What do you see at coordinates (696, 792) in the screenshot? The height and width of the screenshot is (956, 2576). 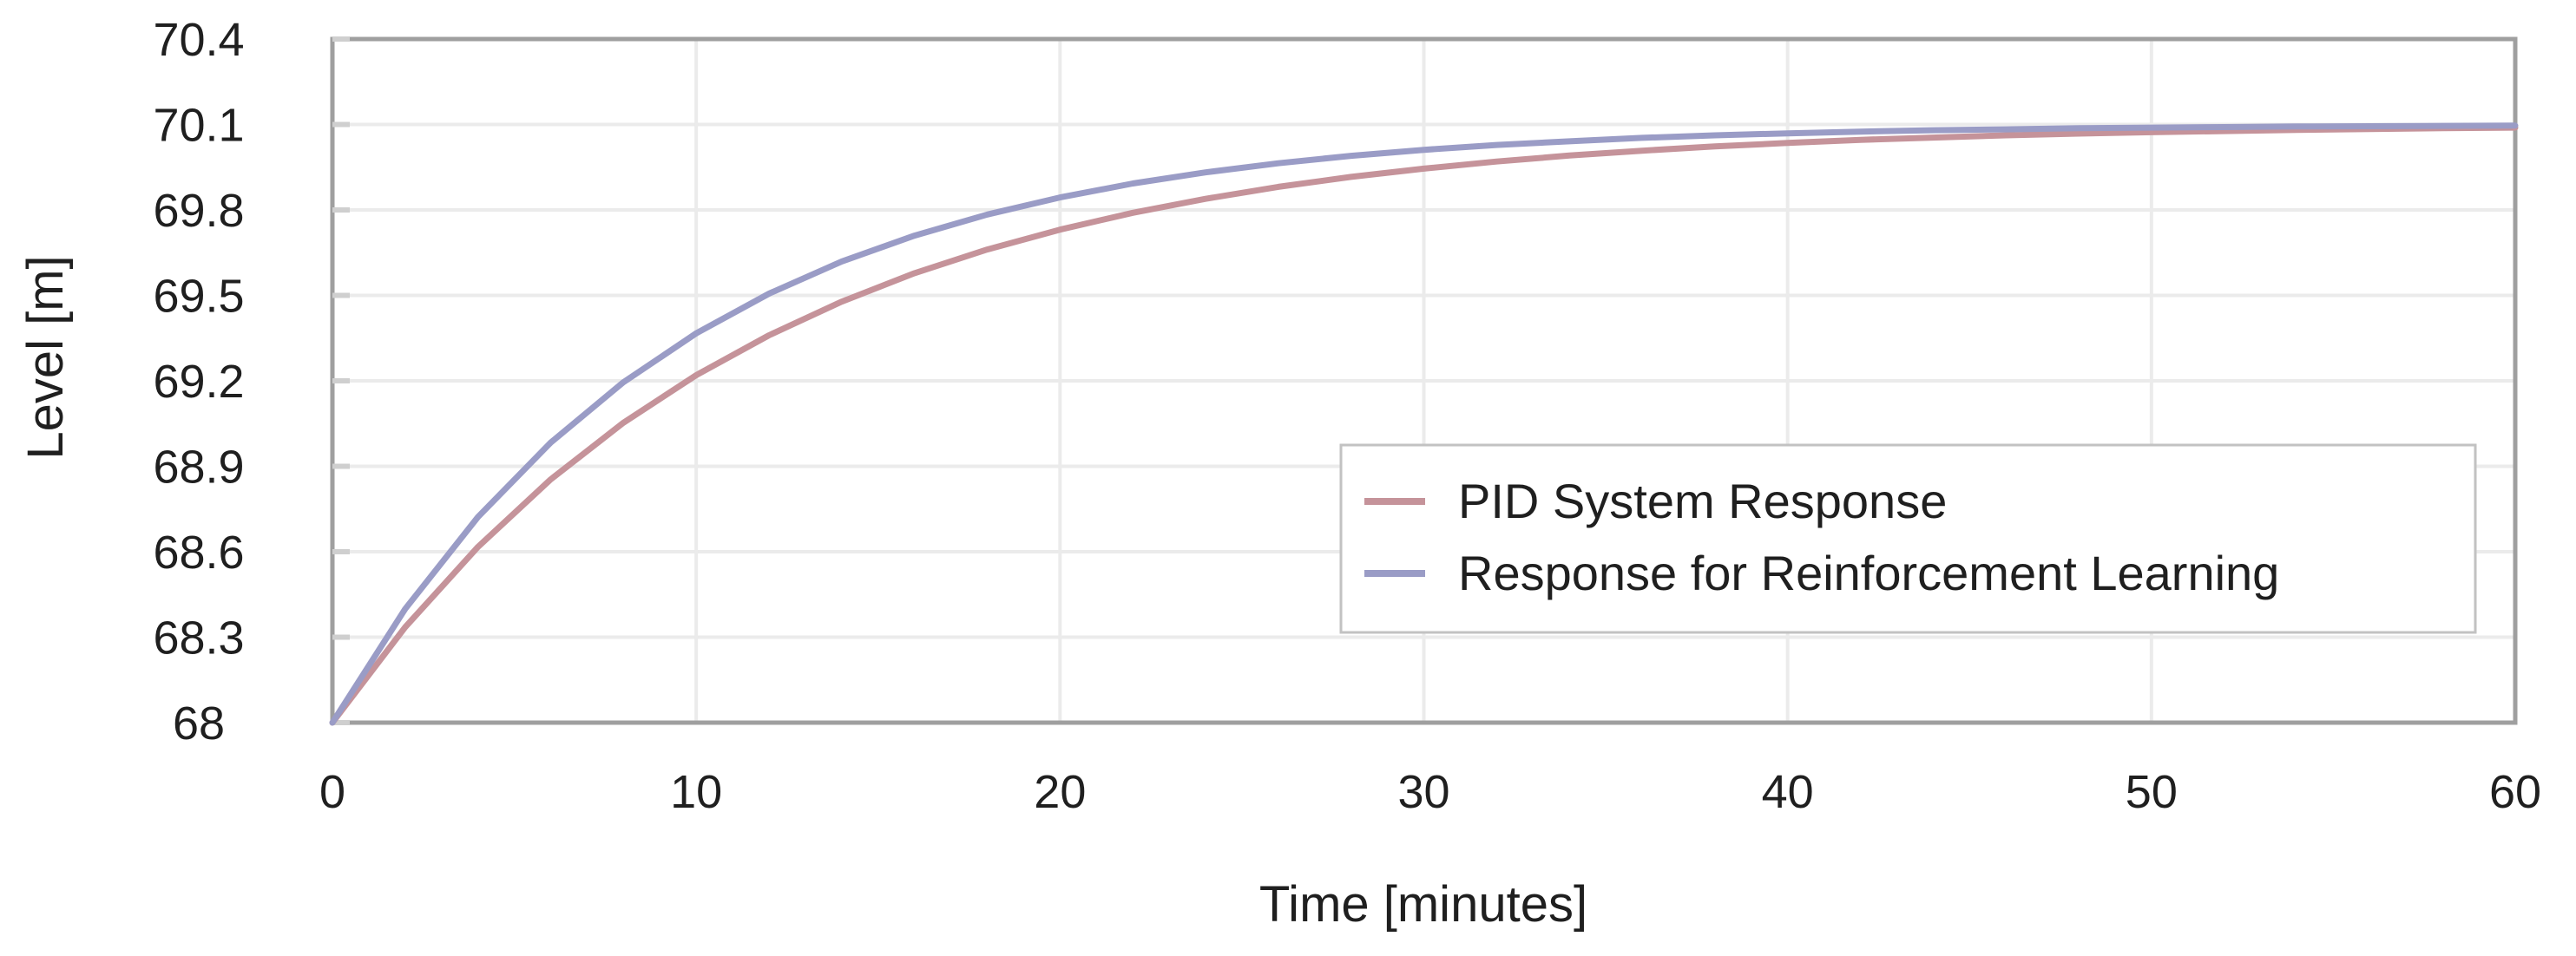 I see `x-tick-label: 10` at bounding box center [696, 792].